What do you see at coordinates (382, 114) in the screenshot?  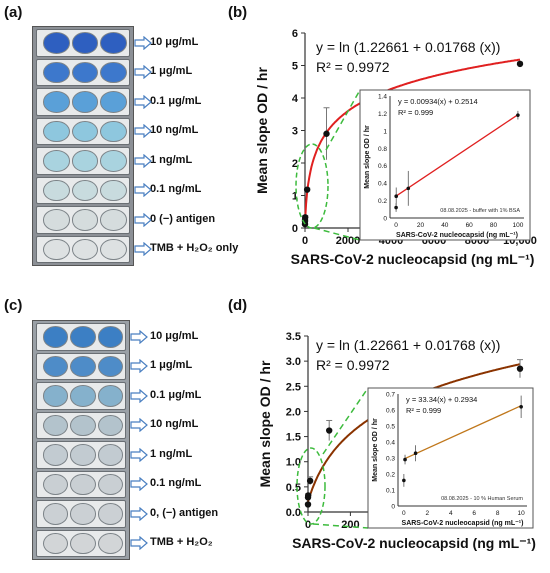 I see `inset-y-tick-label: 1.2` at bounding box center [382, 114].